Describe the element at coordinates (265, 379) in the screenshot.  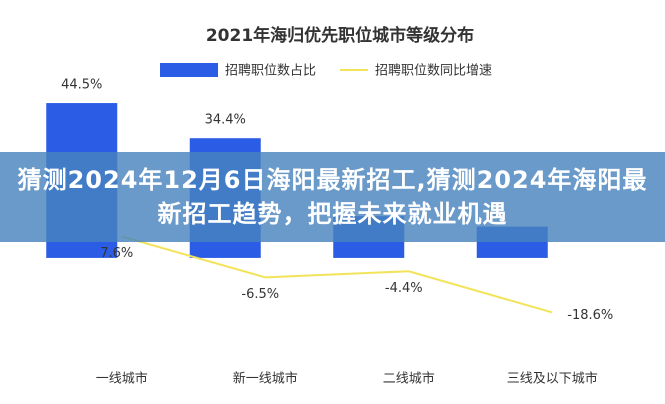
I see `x-tick-label: 新一线城市` at that location.